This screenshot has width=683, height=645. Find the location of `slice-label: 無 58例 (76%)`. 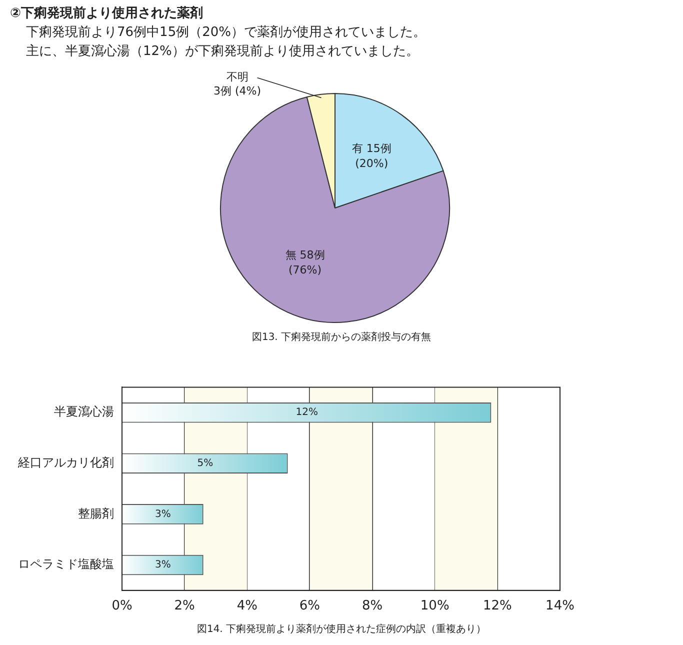

slice-label: 無 58例 (76%) is located at coordinates (305, 262).